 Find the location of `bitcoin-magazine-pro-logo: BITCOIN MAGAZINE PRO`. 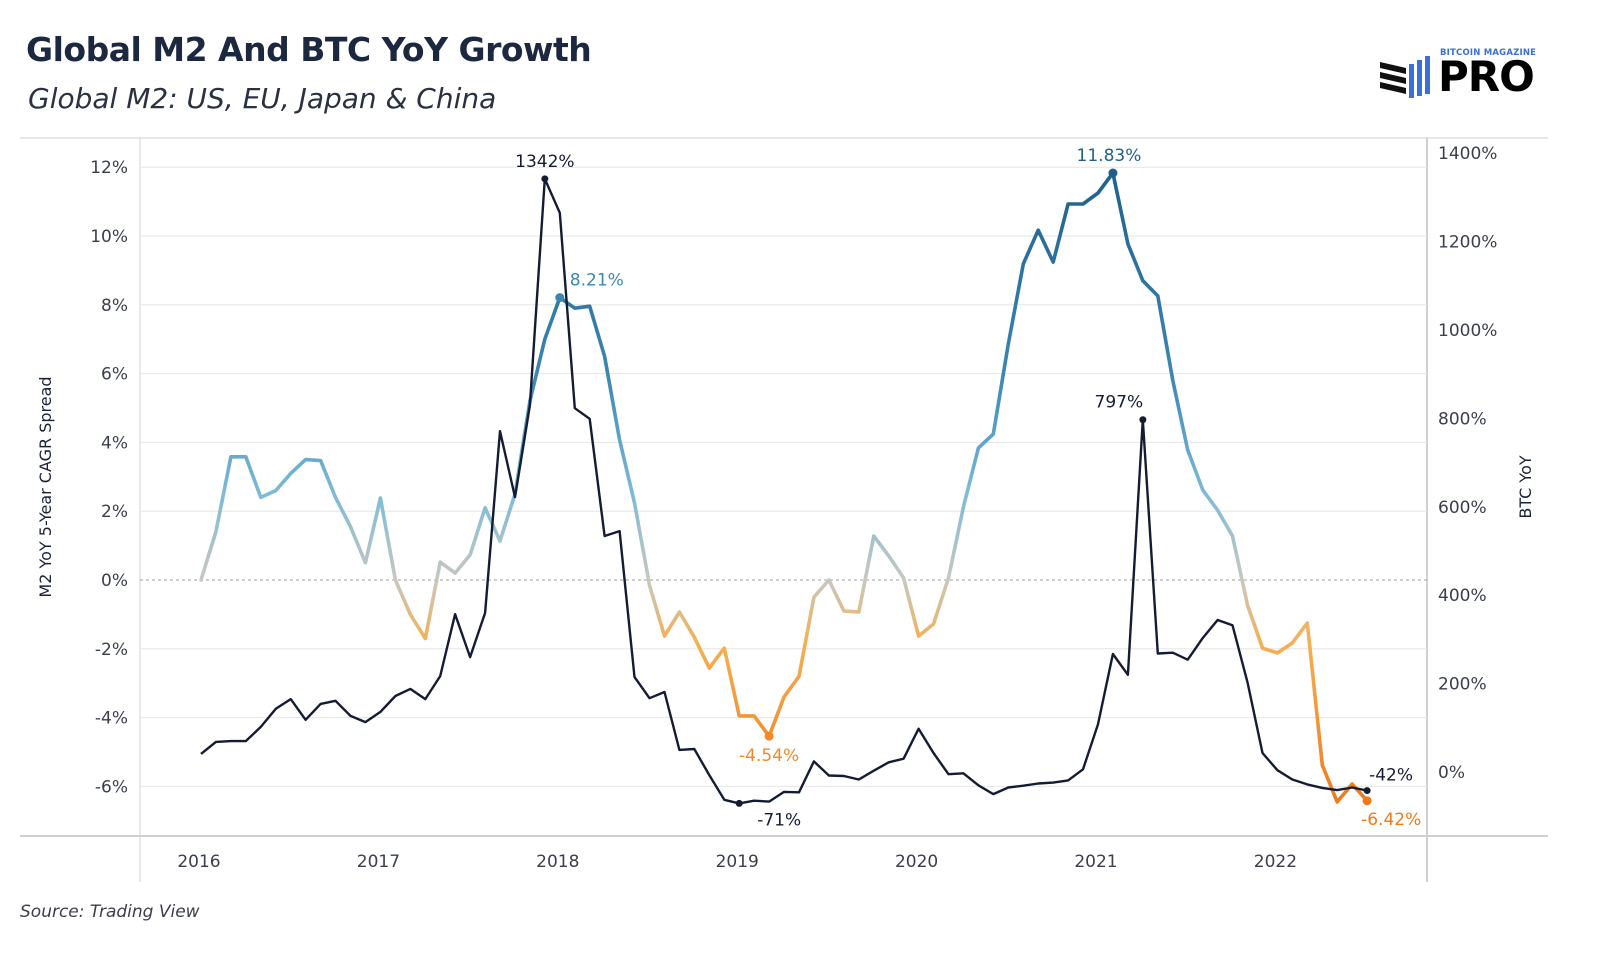

bitcoin-magazine-pro-logo: BITCOIN MAGAZINE PRO is located at coordinates (1468, 76).